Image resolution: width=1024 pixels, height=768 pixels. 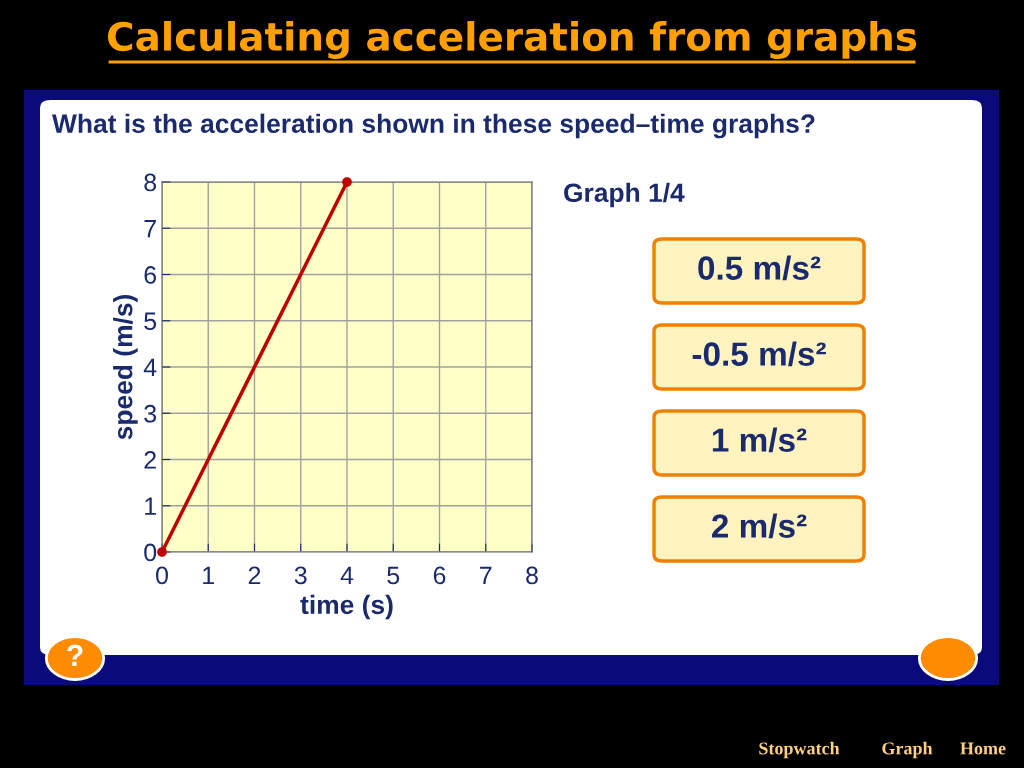 I want to click on text: -0.5 m/s², so click(x=759, y=354).